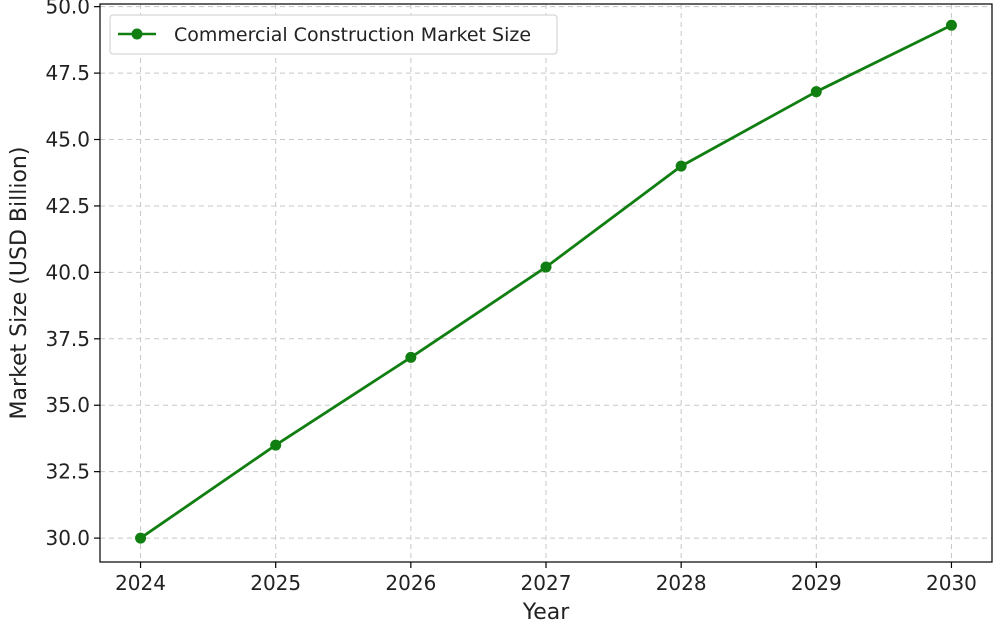 This screenshot has height=631, width=1000. What do you see at coordinates (67, 140) in the screenshot?
I see `y-tick-label: 45.0` at bounding box center [67, 140].